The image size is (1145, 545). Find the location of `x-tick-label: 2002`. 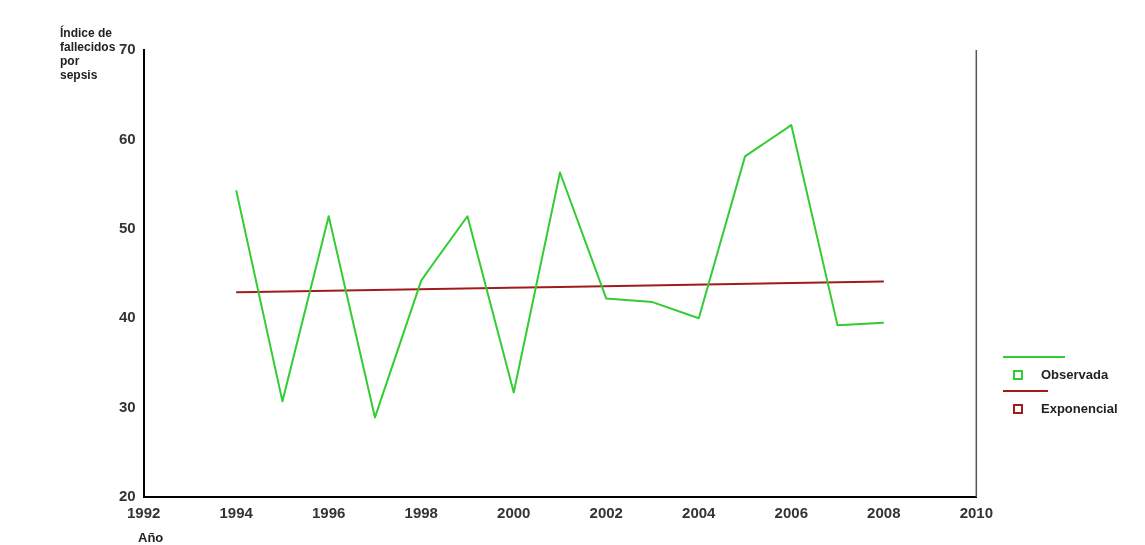

x-tick-label: 2002 is located at coordinates (606, 513).